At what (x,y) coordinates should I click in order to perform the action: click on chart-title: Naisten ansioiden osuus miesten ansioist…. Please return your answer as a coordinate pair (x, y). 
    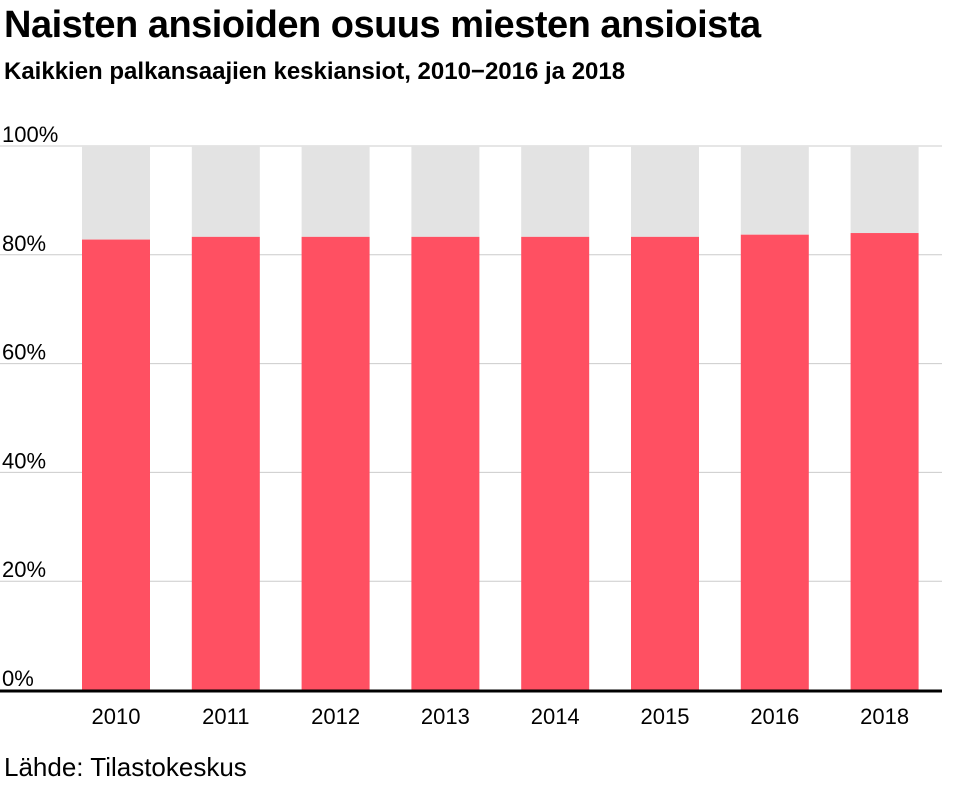
    Looking at the image, I should click on (382, 25).